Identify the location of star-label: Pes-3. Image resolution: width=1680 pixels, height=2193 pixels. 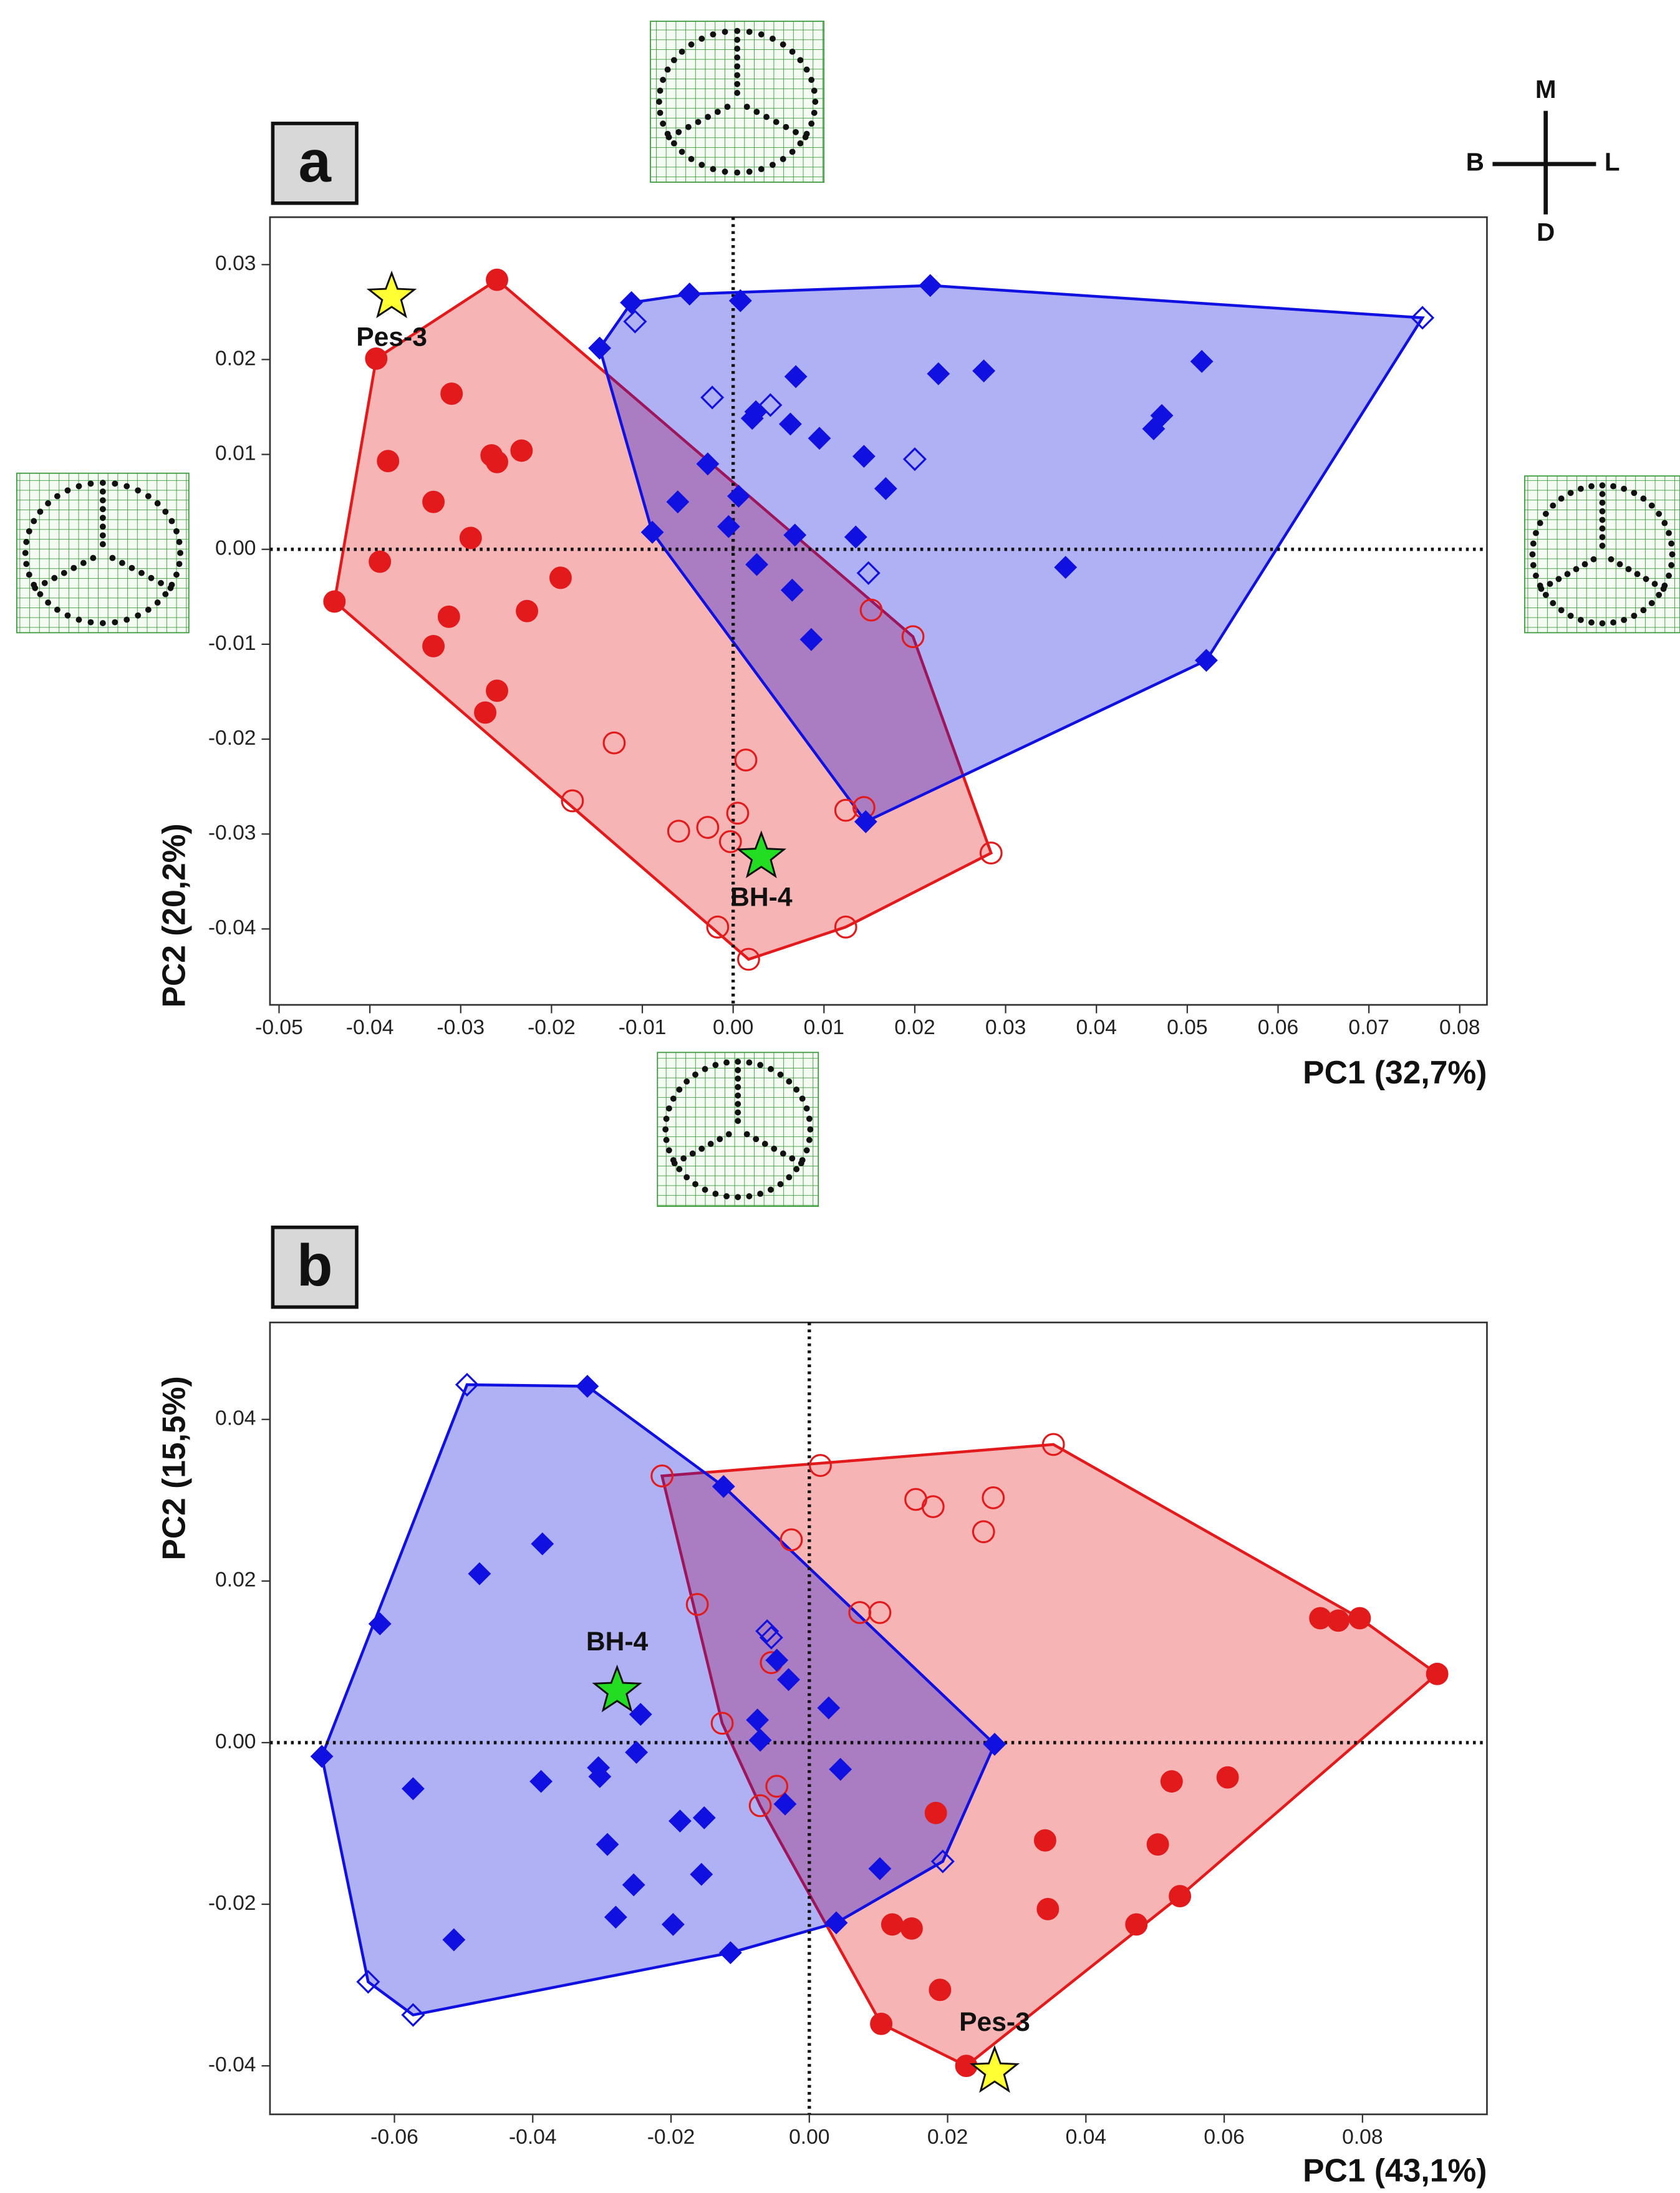
(391, 337).